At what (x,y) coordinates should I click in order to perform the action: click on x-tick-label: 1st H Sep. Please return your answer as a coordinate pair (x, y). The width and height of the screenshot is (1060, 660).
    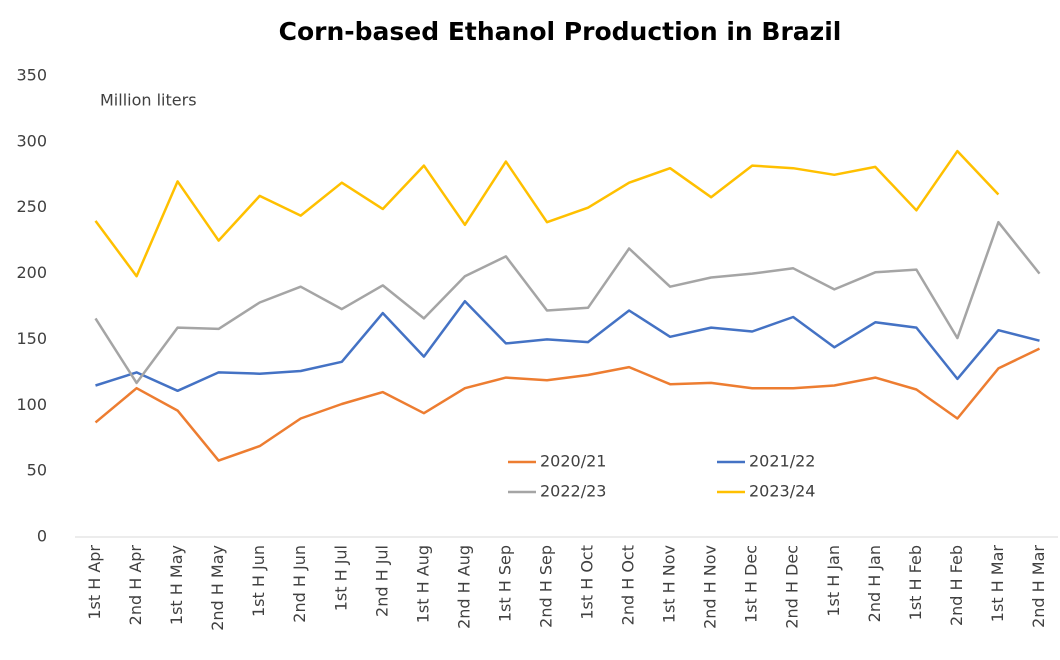
    Looking at the image, I should click on (504, 583).